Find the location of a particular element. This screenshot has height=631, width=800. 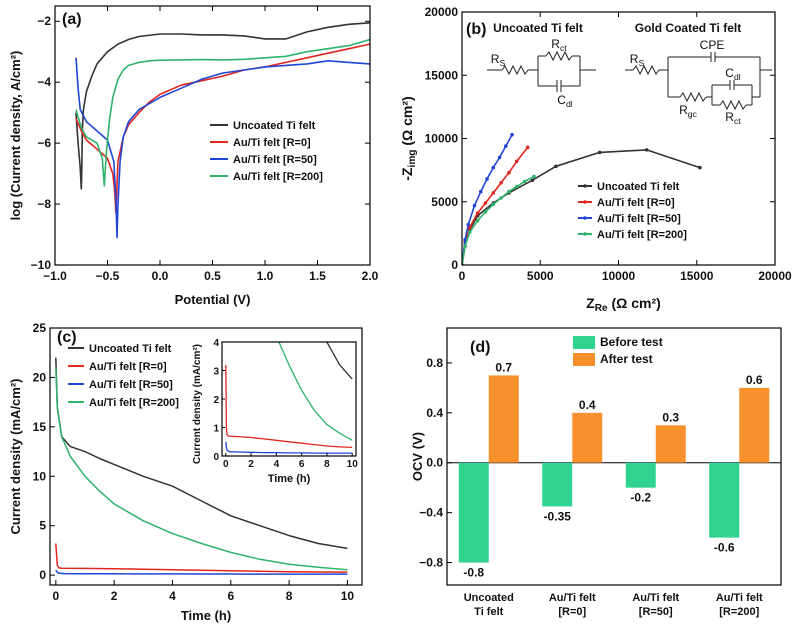

panel-d-ytick-label: 0.0 is located at coordinates (434, 463).